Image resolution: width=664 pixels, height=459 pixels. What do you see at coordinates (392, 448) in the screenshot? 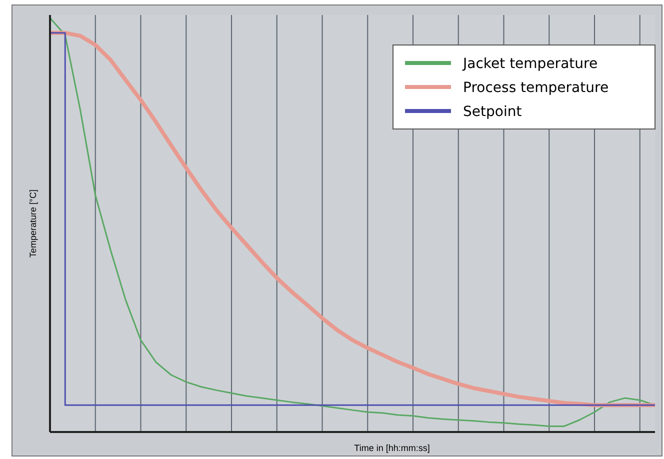
I see `x-axis-title: Time in [hh:mm:ss]` at bounding box center [392, 448].